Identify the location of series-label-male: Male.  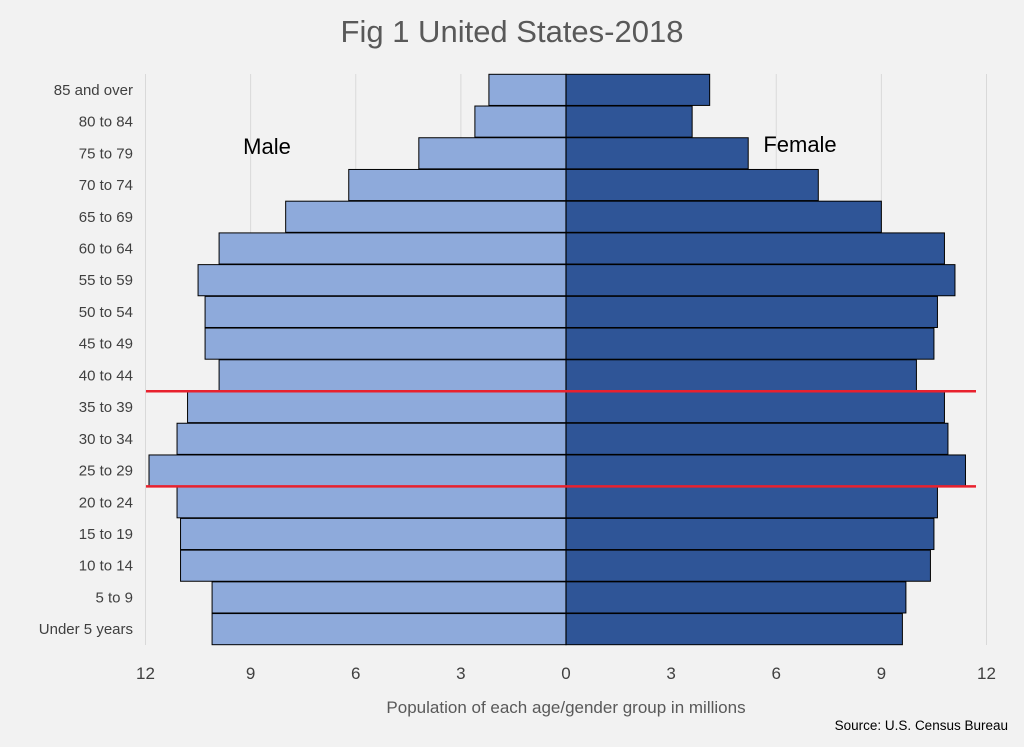
(267, 146).